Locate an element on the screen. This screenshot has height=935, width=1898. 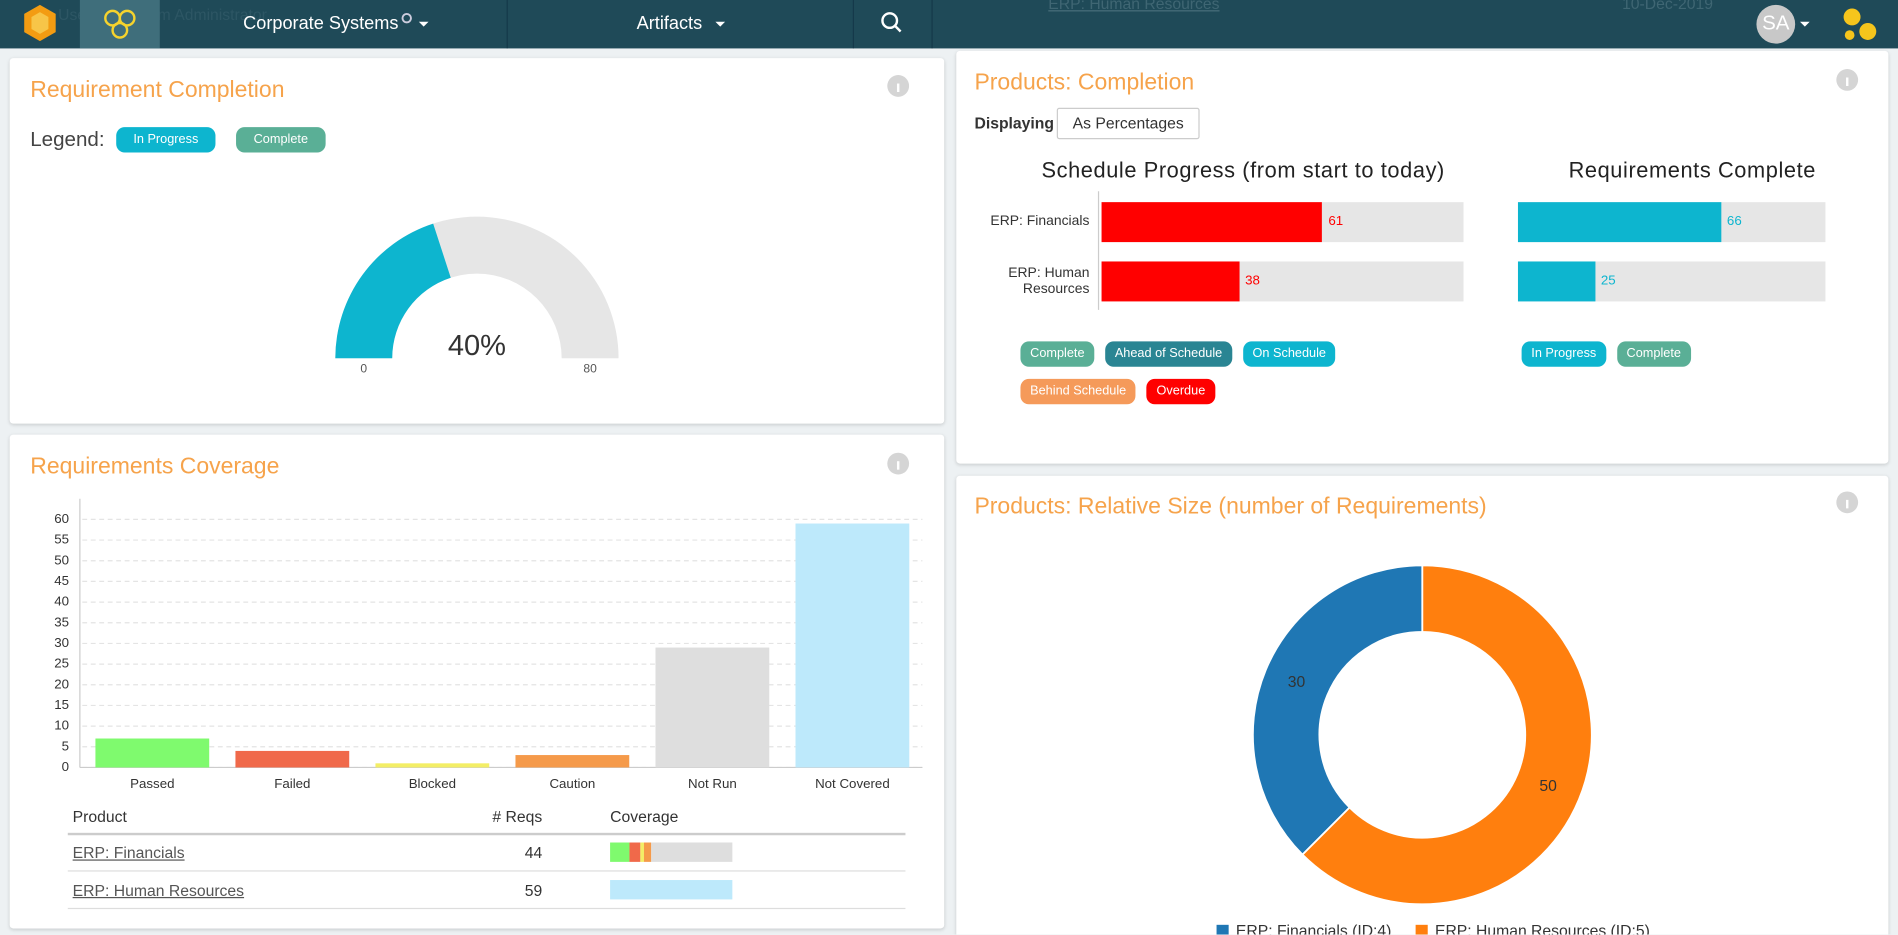
y-tick-label: ERP: Human Resources is located at coordinates (1049, 280).